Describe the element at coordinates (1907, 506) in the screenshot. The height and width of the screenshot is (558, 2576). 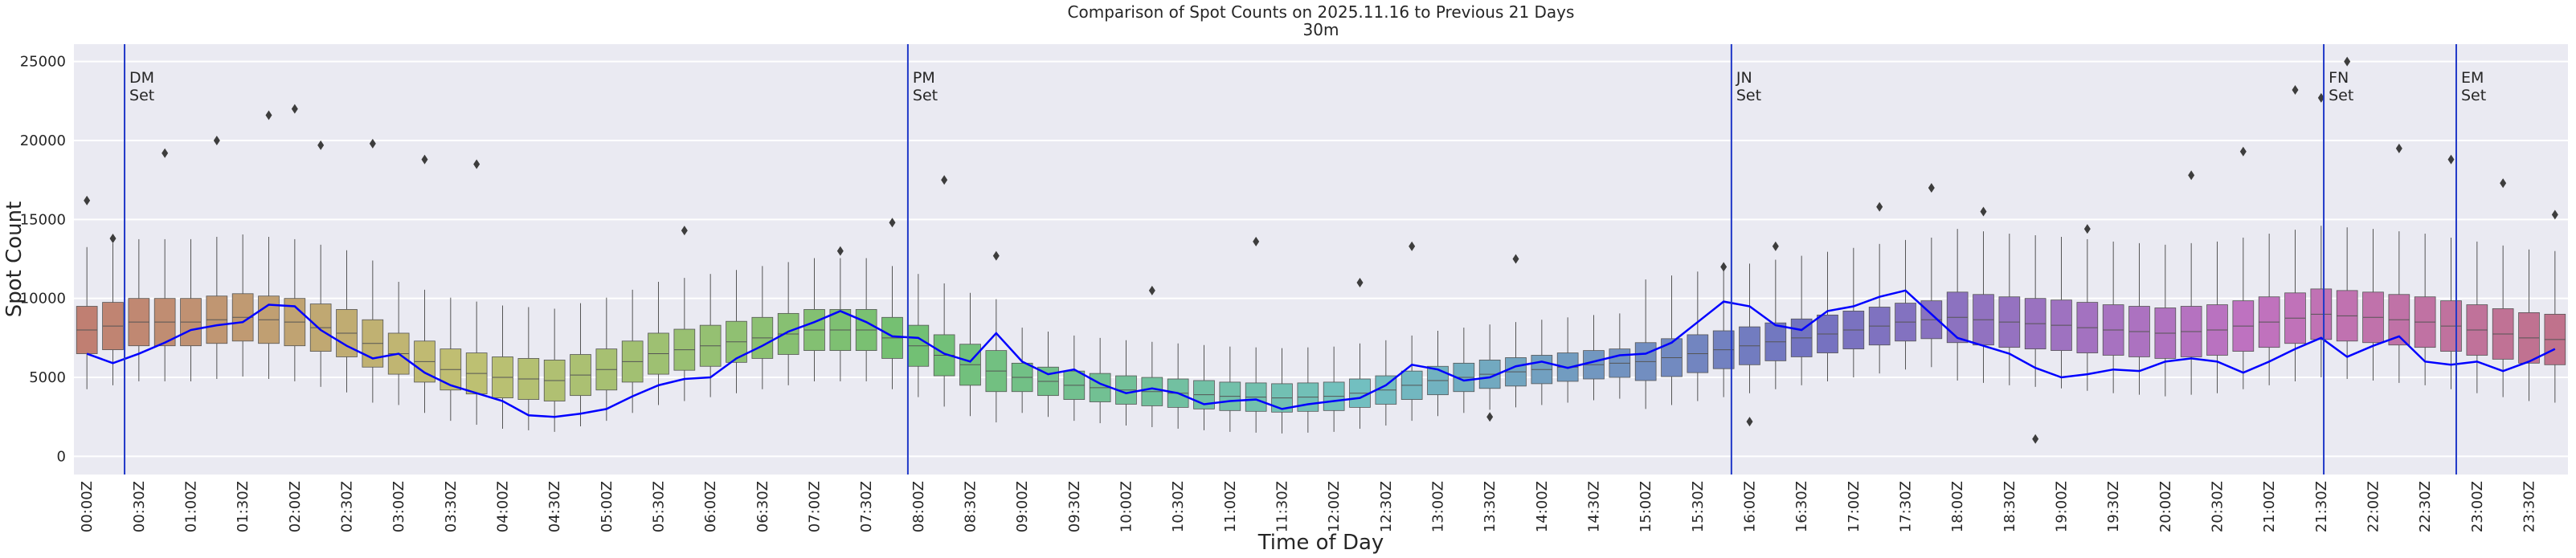
I see `x-tick-label: 17:30Z` at that location.